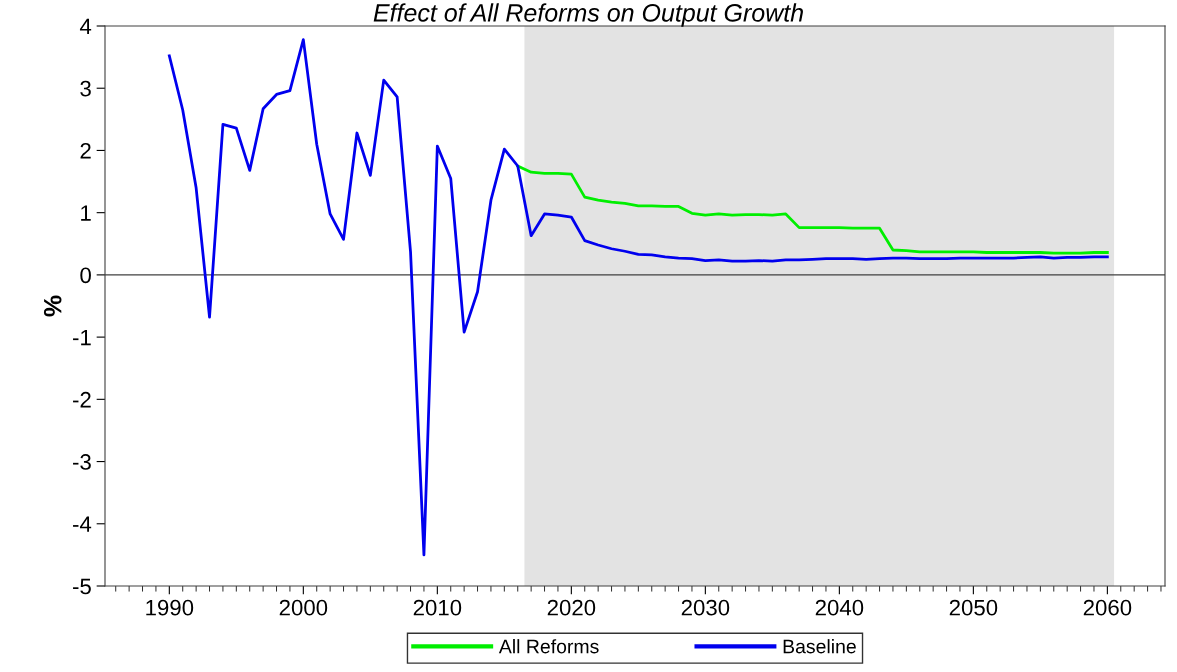  What do you see at coordinates (170, 607) in the screenshot?
I see `x-tick-label: 1990` at bounding box center [170, 607].